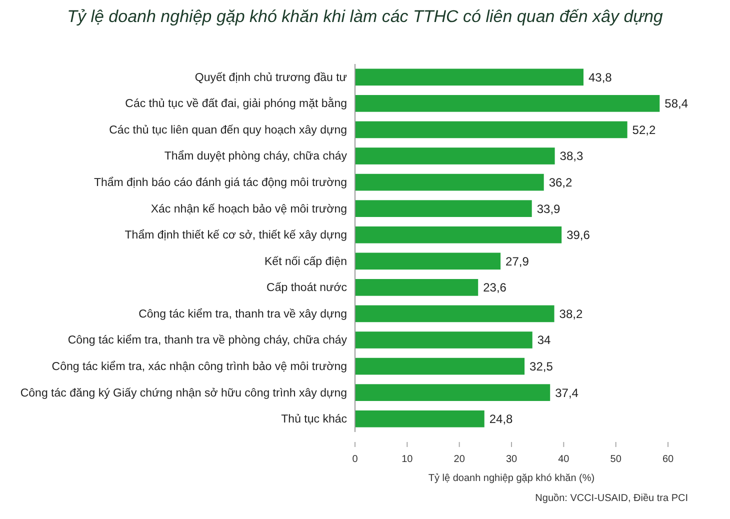 This screenshot has height=519, width=730. I want to click on x-tick-label: 50, so click(616, 460).